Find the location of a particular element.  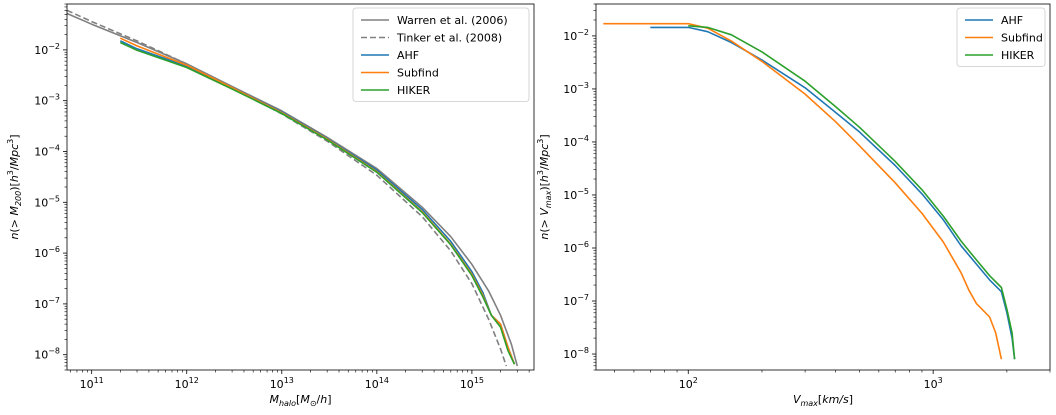

x-tick-label: 10¹¹ is located at coordinates (92, 383).